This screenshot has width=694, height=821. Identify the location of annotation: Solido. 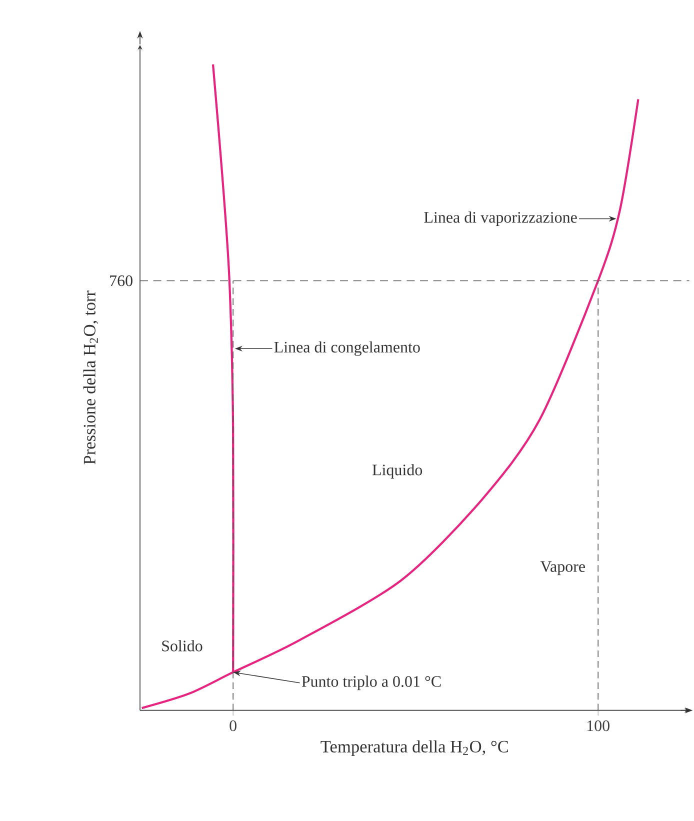
(182, 646).